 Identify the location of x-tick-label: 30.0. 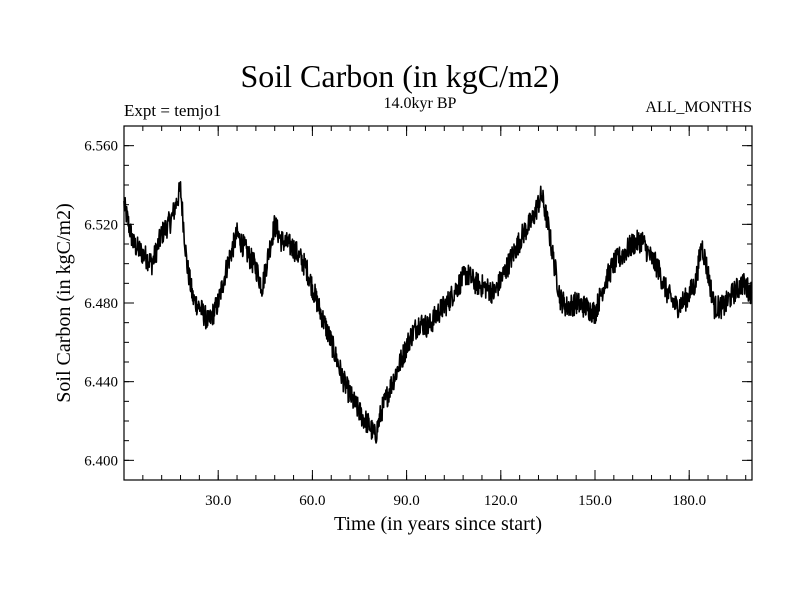
(218, 501).